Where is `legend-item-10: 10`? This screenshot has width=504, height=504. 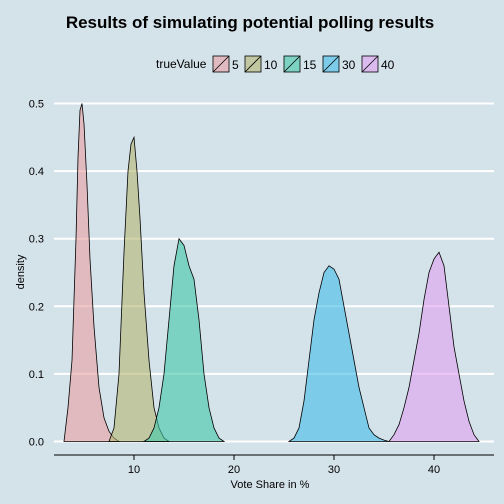
legend-item-10: 10 is located at coordinates (261, 64).